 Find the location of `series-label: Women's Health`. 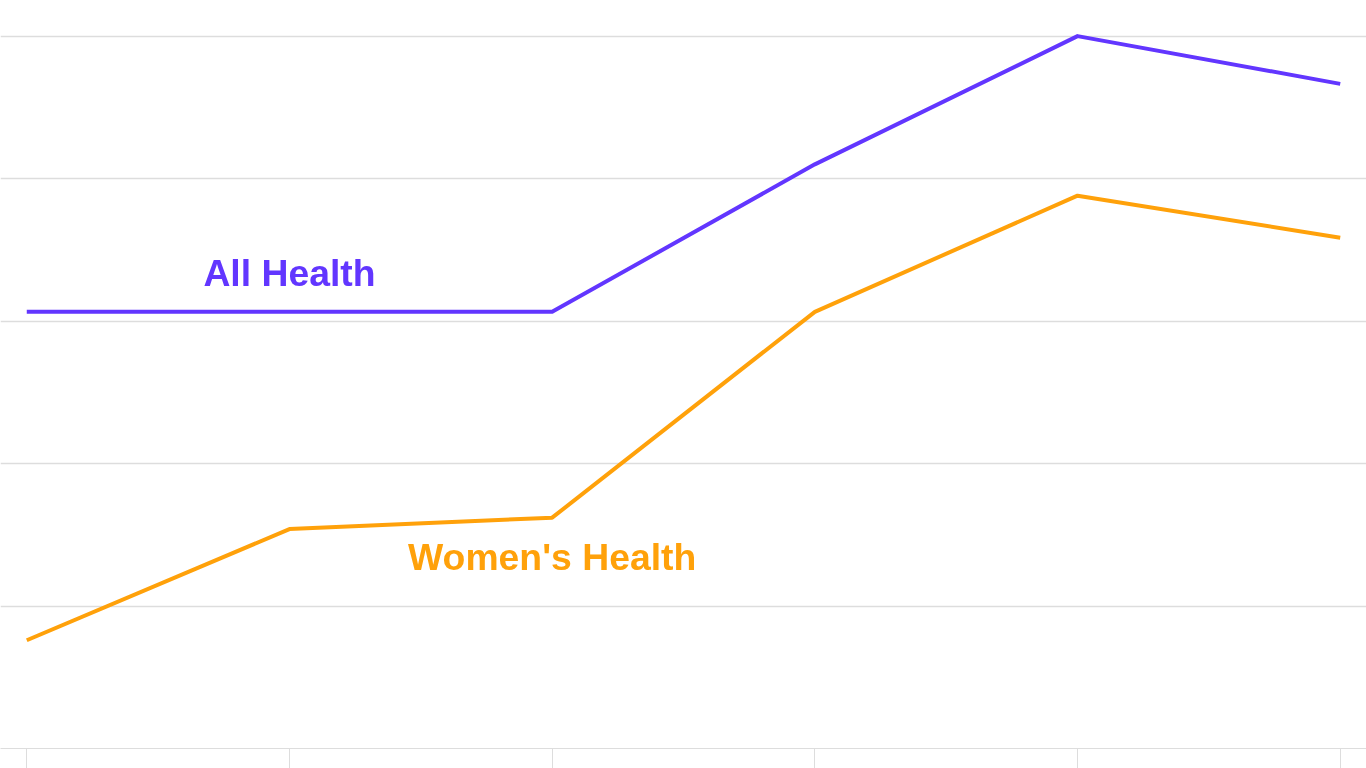

series-label: Women's Health is located at coordinates (552, 556).